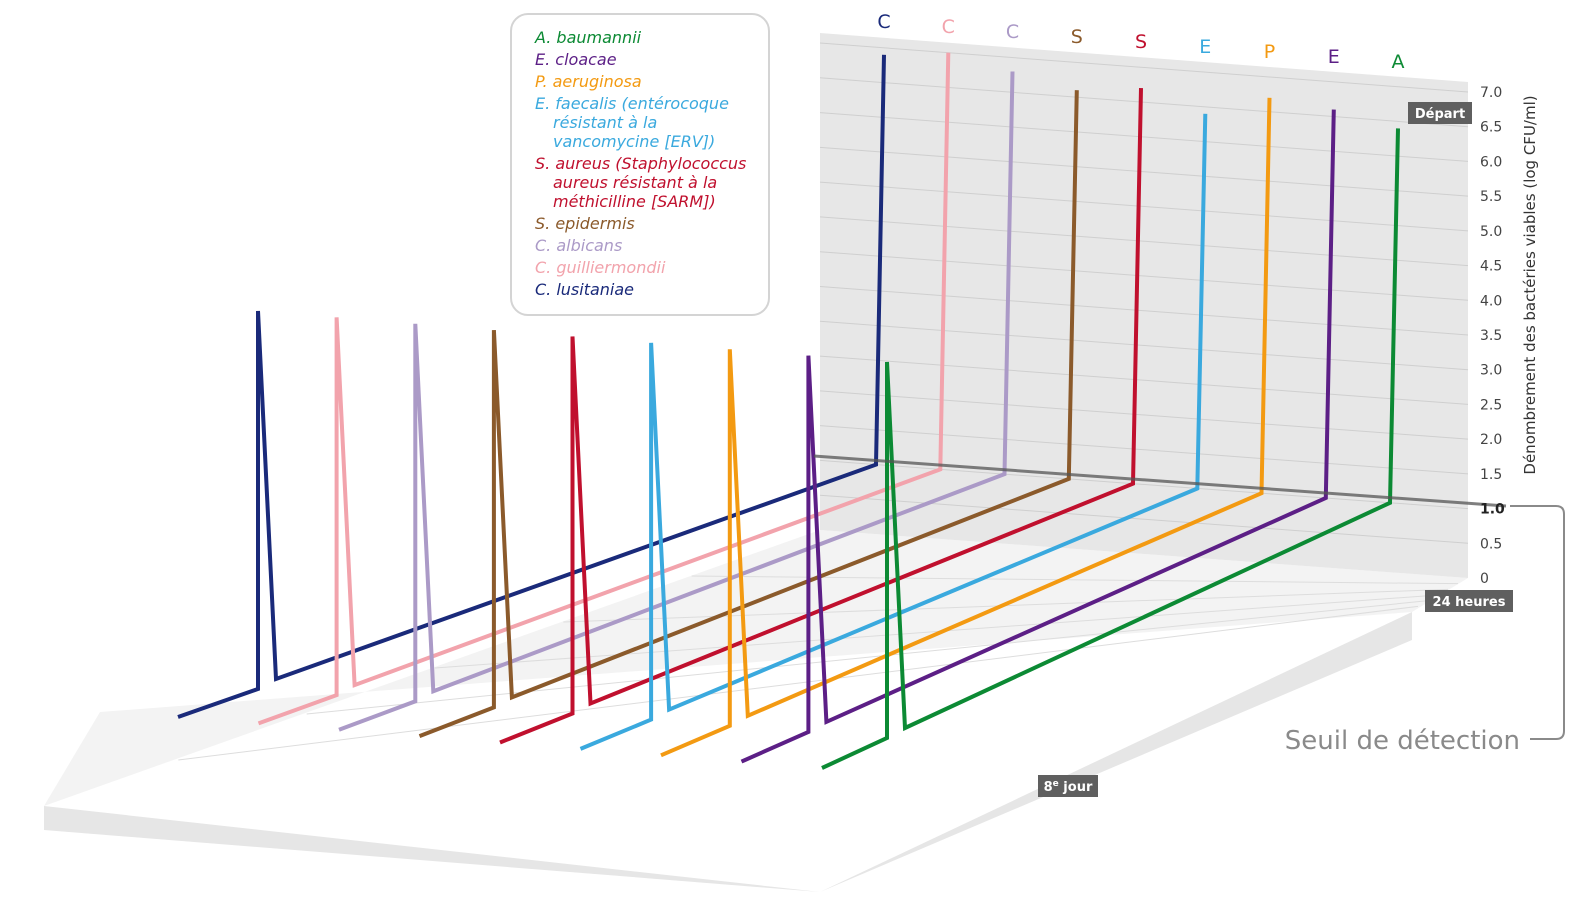 The height and width of the screenshot is (897, 1577). I want to click on threshold-line-mark, so click(1160, 481).